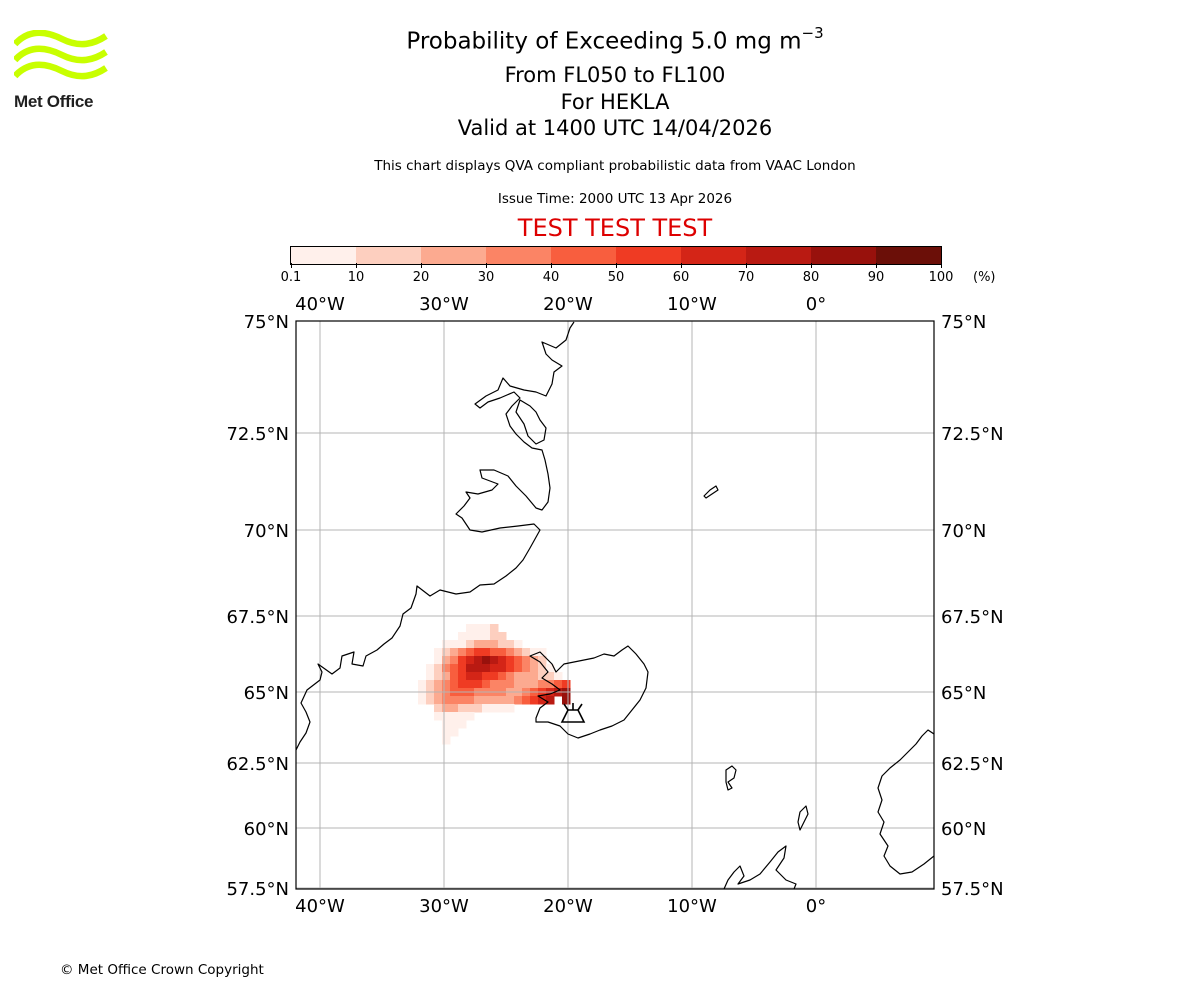 This screenshot has width=1200, height=1000. Describe the element at coordinates (963, 693) in the screenshot. I see `latitude-label-right: 65°N` at that location.